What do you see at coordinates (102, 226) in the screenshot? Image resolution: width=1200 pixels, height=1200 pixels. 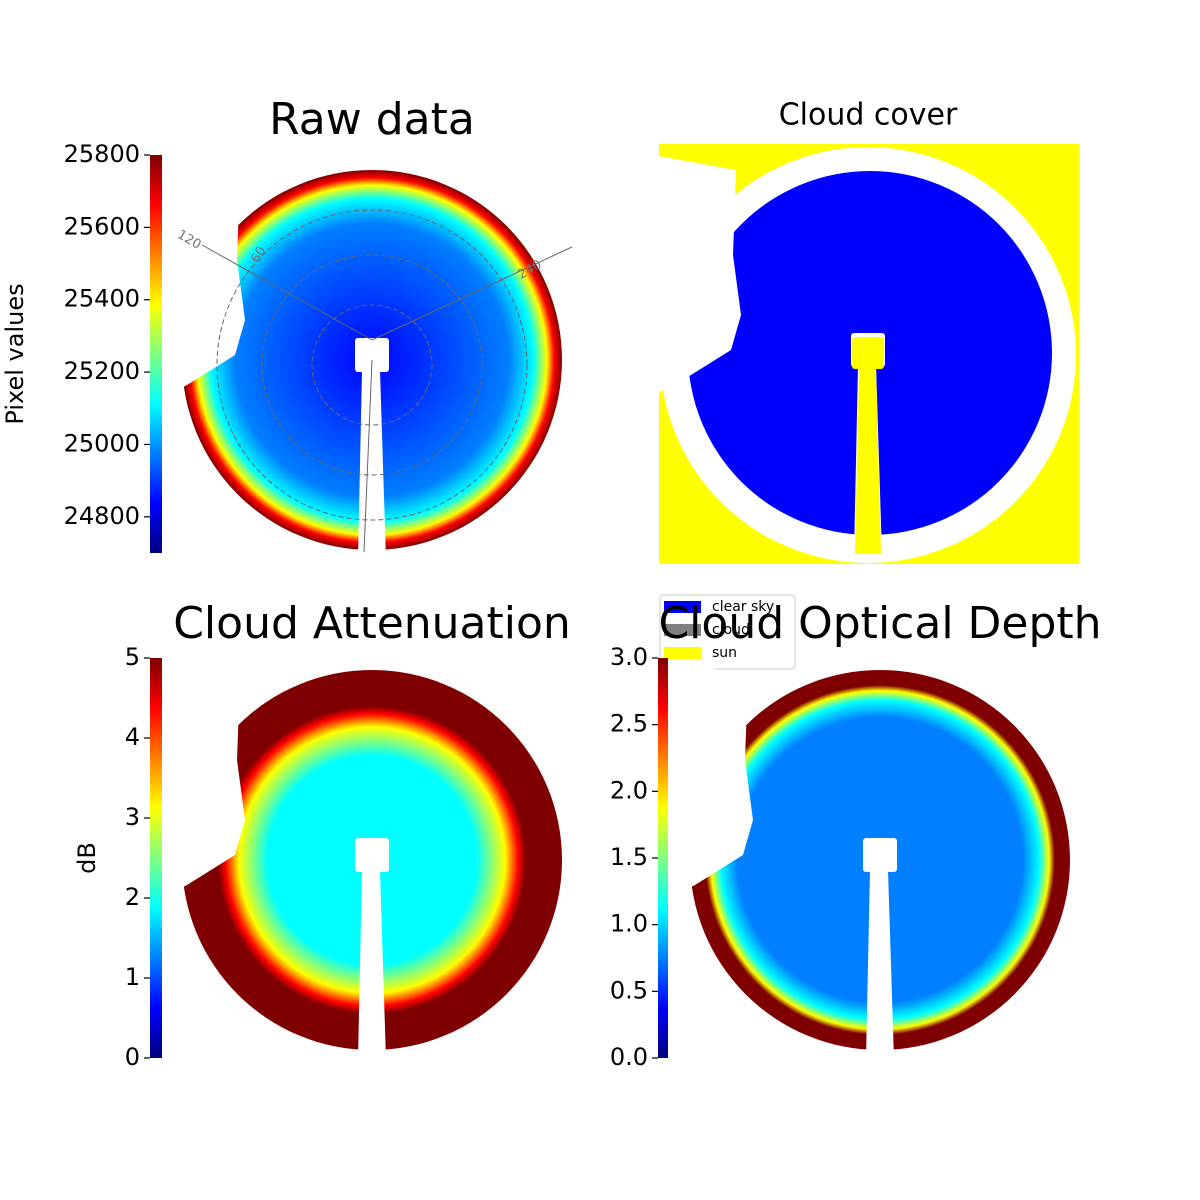 I see `colorbar-tick-label: 25600` at bounding box center [102, 226].